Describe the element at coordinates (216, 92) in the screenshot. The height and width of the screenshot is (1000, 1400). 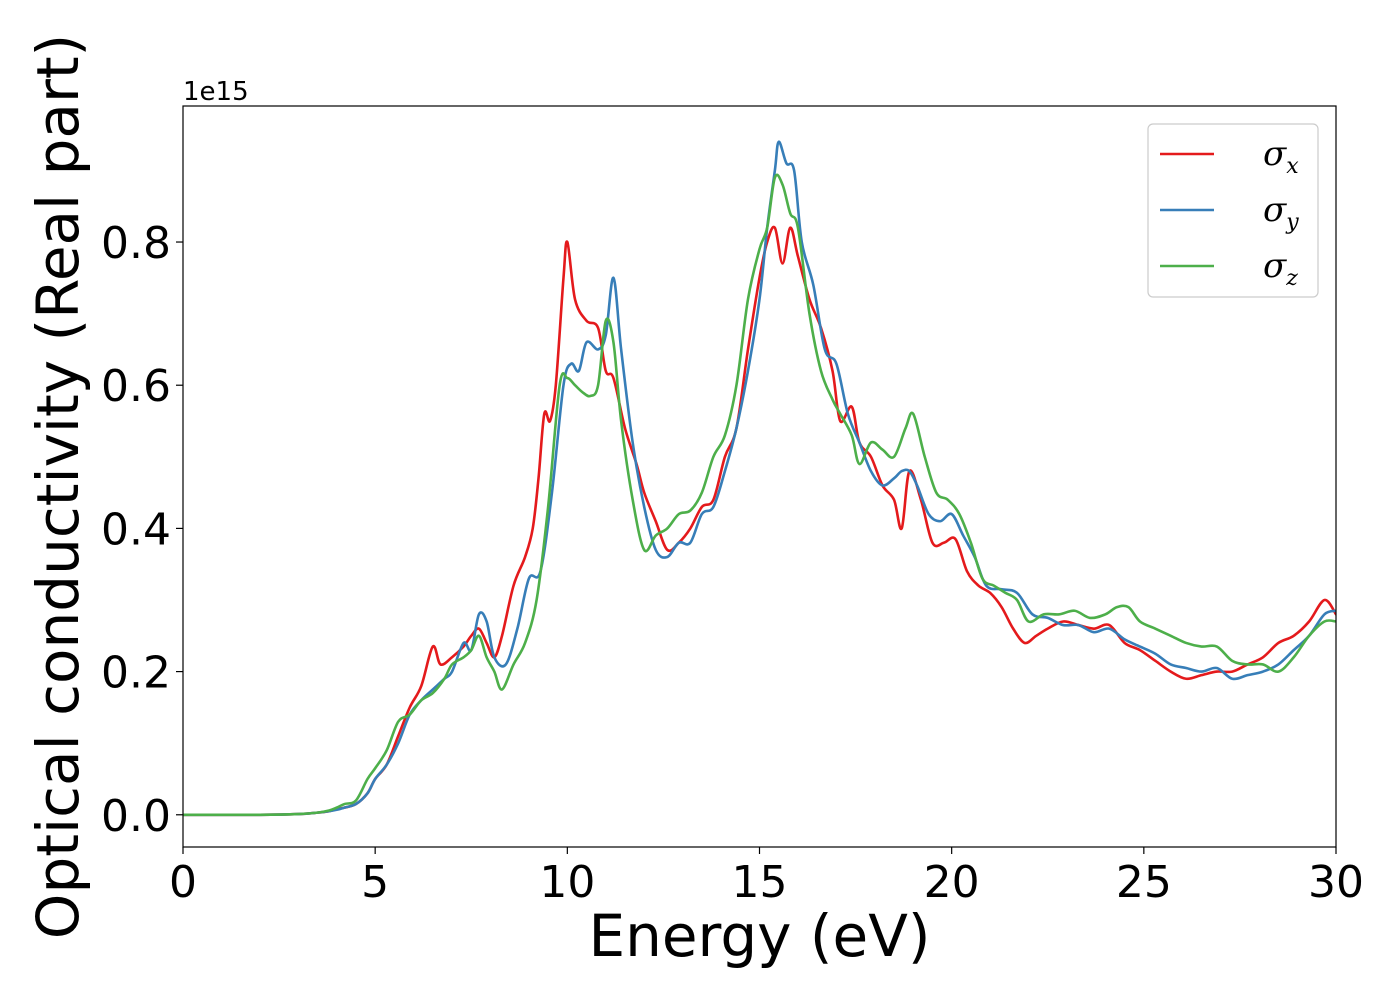
I see `y-axis-offset-label: 1e15` at that location.